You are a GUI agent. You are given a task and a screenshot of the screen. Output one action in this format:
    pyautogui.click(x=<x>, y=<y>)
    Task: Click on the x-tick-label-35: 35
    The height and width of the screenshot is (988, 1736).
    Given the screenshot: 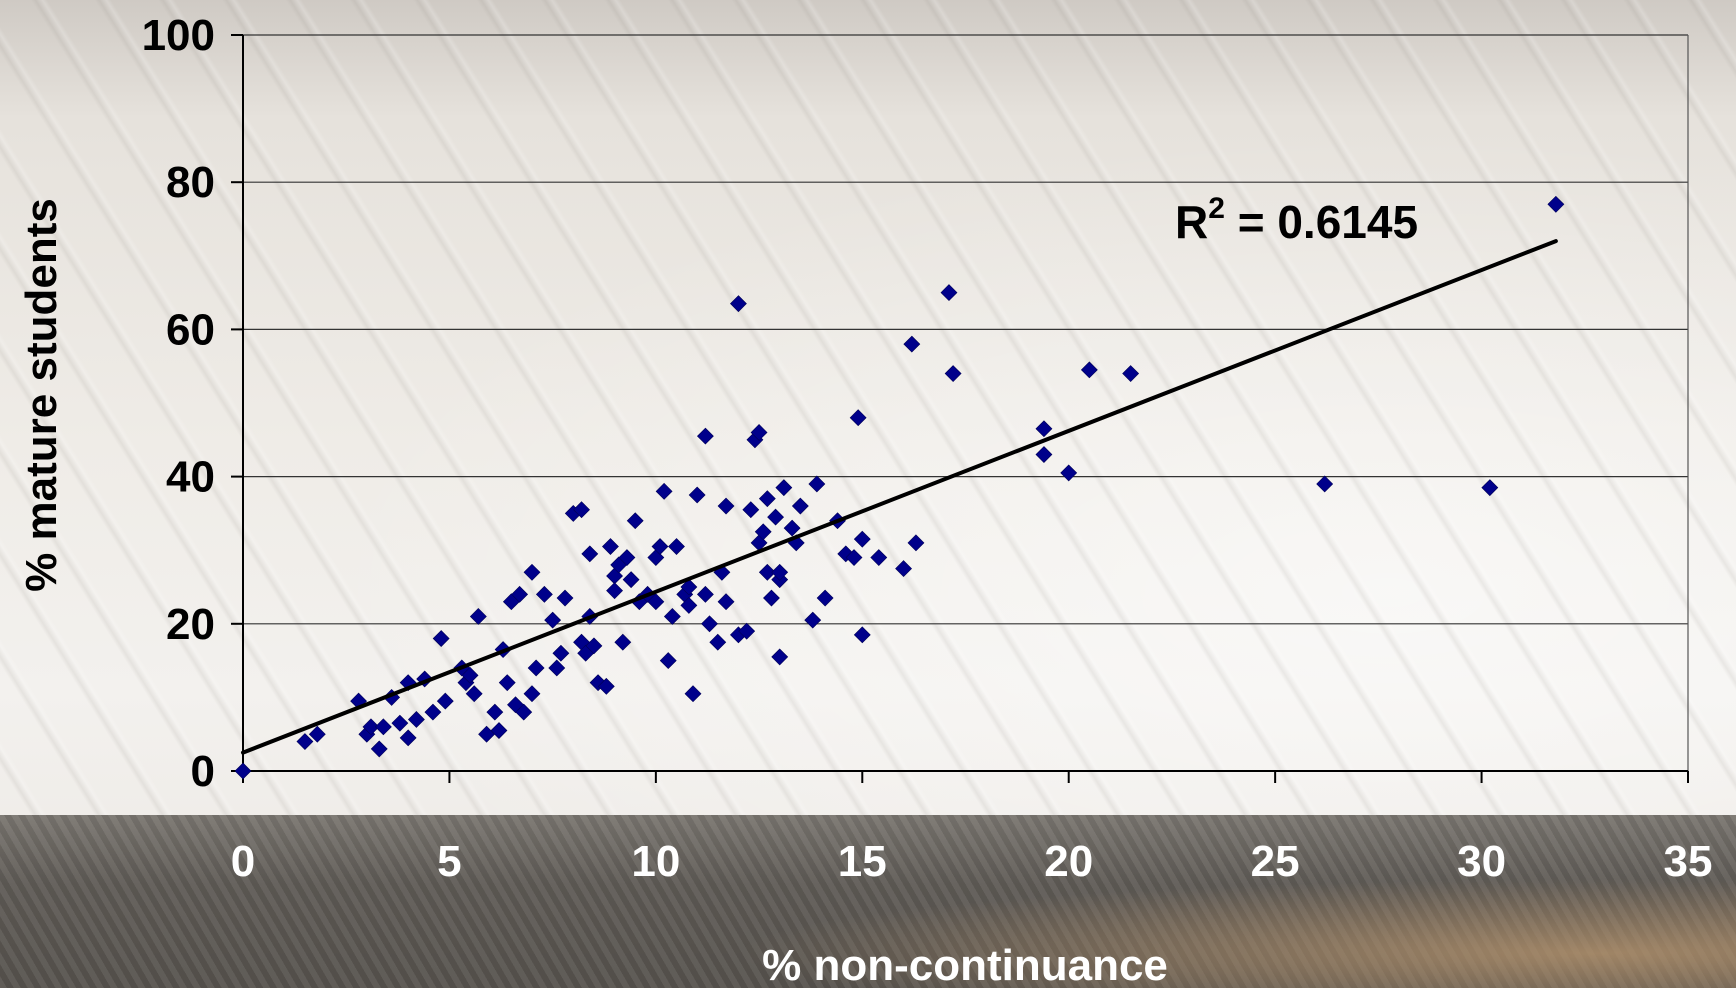 What is the action you would take?
    pyautogui.click(x=1688, y=861)
    